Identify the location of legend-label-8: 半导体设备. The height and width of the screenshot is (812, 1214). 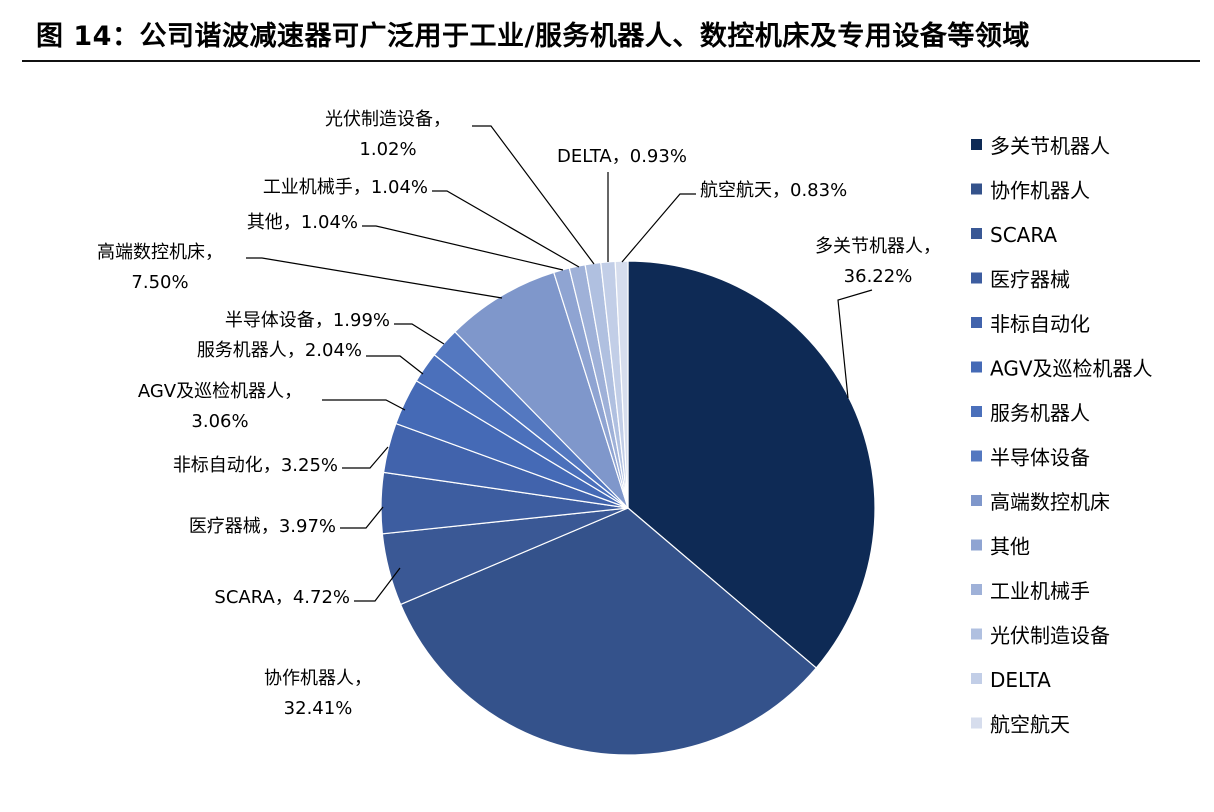
(1040, 458).